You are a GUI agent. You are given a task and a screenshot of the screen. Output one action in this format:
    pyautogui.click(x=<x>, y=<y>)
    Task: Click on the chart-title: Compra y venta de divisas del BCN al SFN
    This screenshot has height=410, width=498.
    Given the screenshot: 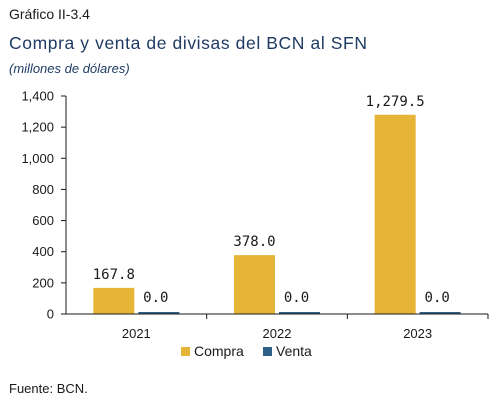 What is the action you would take?
    pyautogui.click(x=188, y=43)
    